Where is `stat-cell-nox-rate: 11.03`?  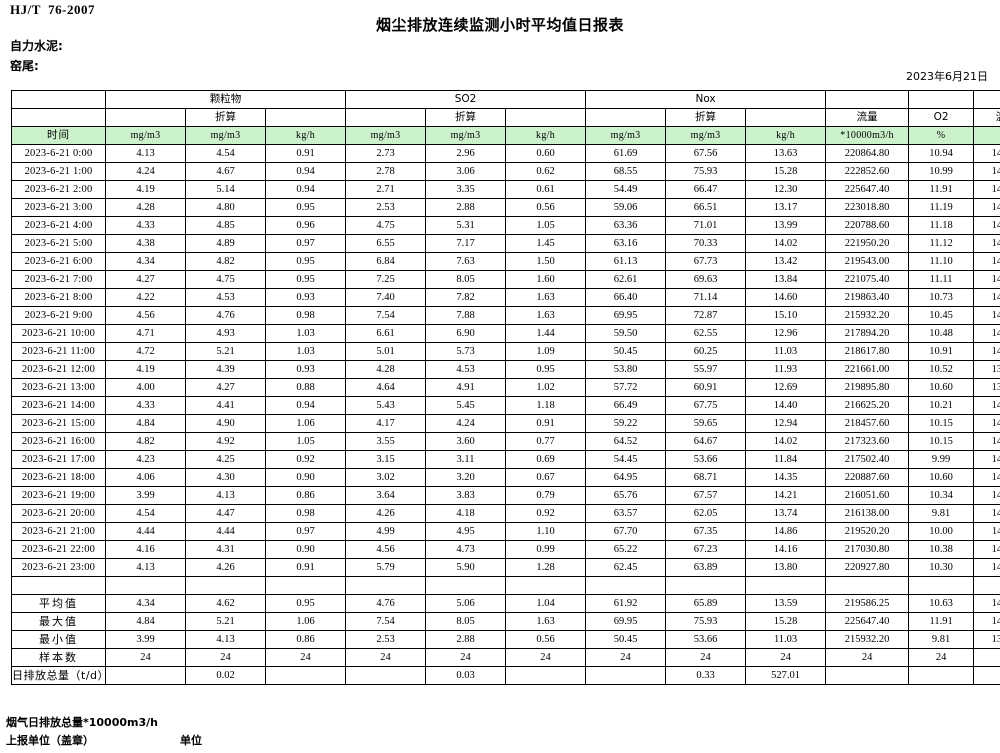 stat-cell-nox-rate: 11.03 is located at coordinates (786, 639).